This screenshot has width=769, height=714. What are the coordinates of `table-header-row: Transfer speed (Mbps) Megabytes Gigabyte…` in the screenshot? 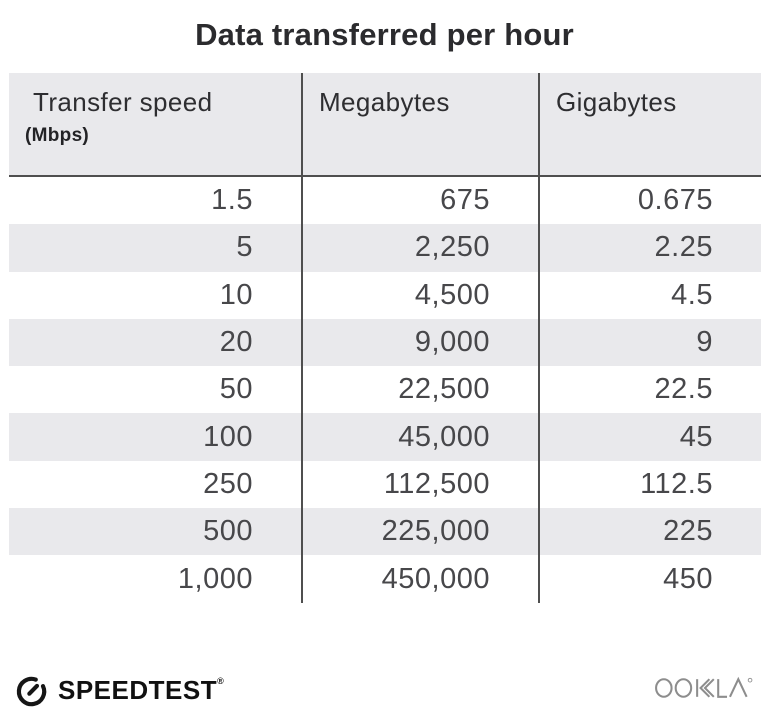 It's located at (385, 125).